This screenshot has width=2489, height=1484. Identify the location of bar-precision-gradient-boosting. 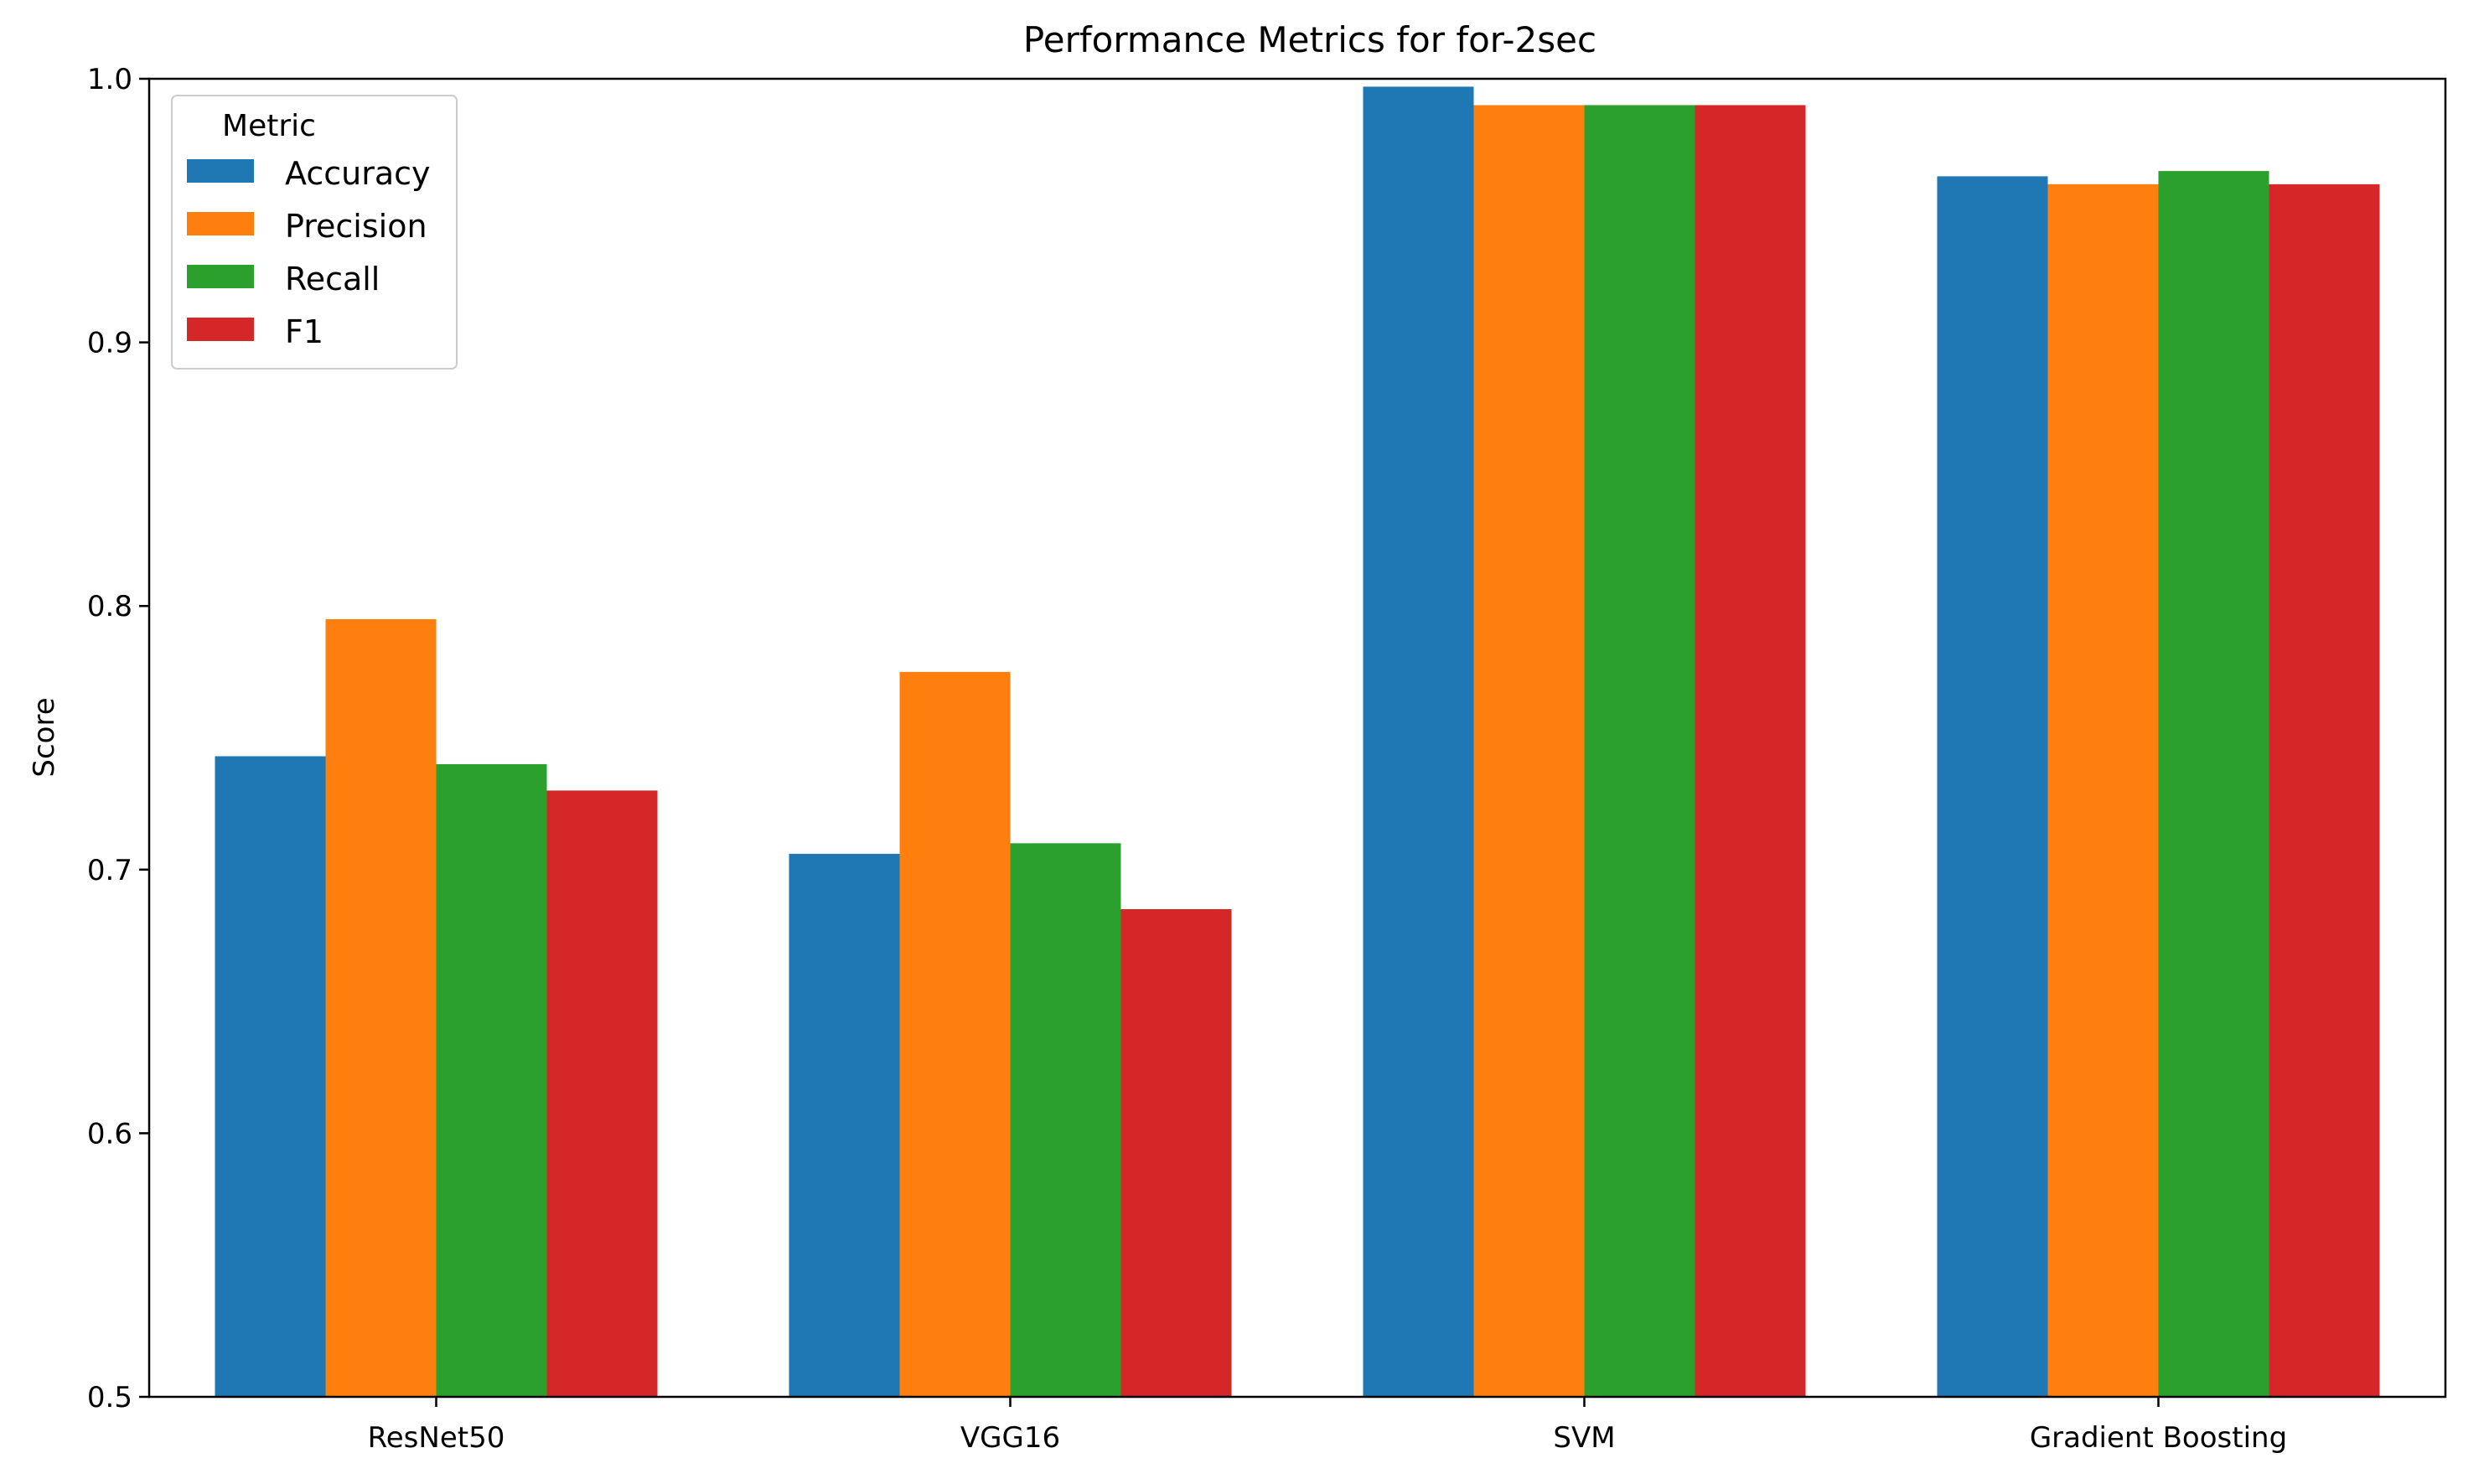
(2103, 791).